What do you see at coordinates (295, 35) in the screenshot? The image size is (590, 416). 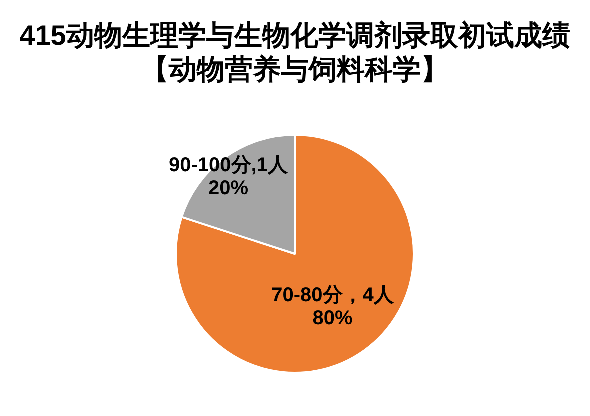 I see `title: 415动物生理学与生物化学调剂录取初试成绩` at bounding box center [295, 35].